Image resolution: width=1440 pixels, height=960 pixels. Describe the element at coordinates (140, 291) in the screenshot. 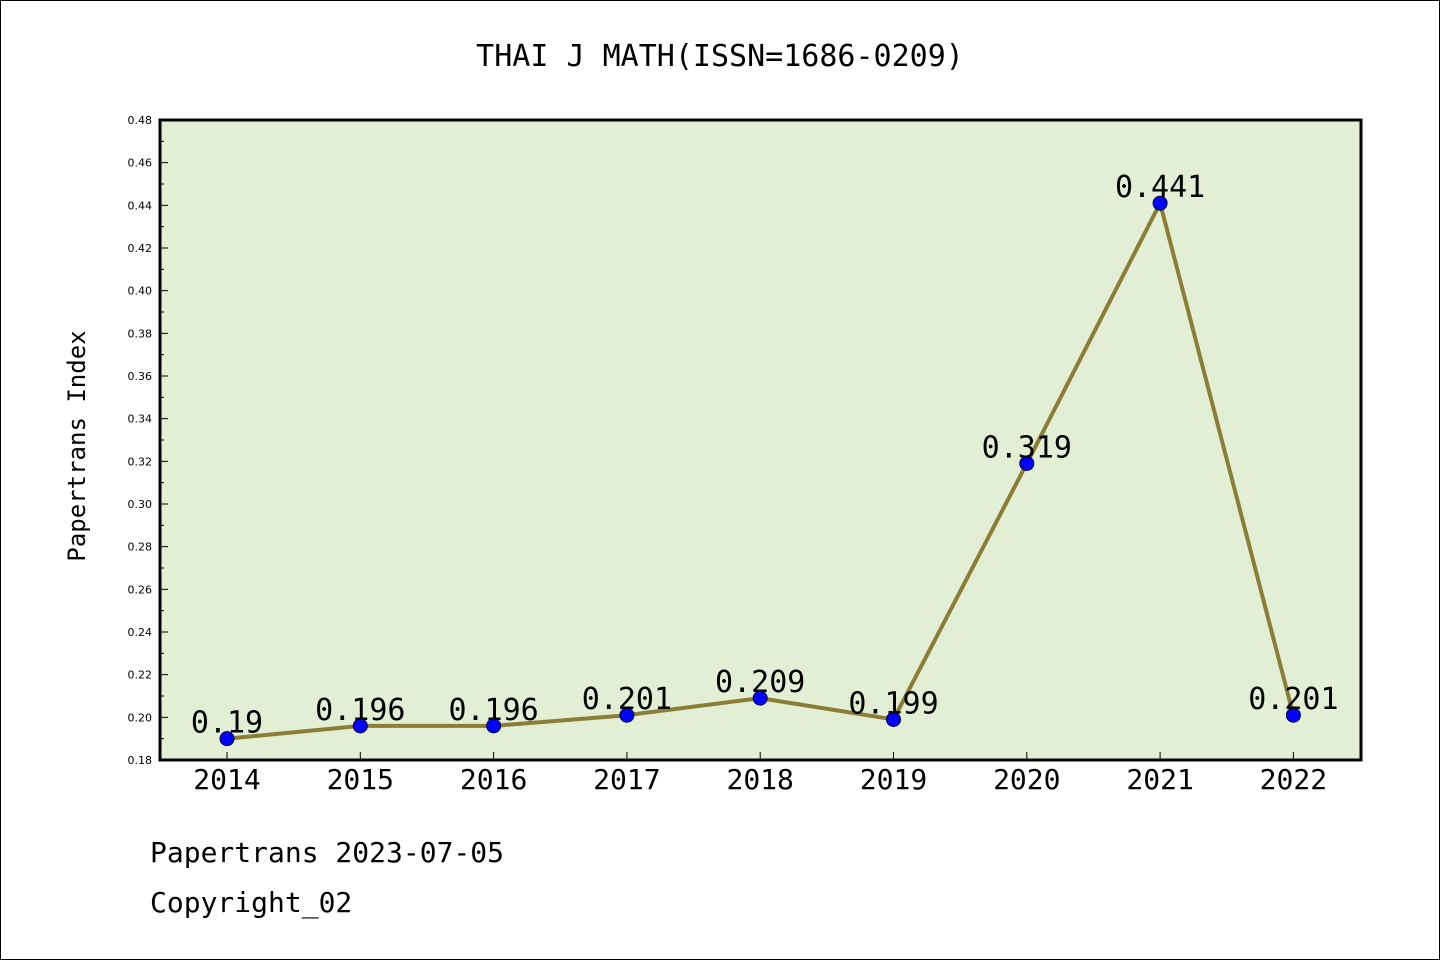

I see `y-tick-label: 0.40` at that location.